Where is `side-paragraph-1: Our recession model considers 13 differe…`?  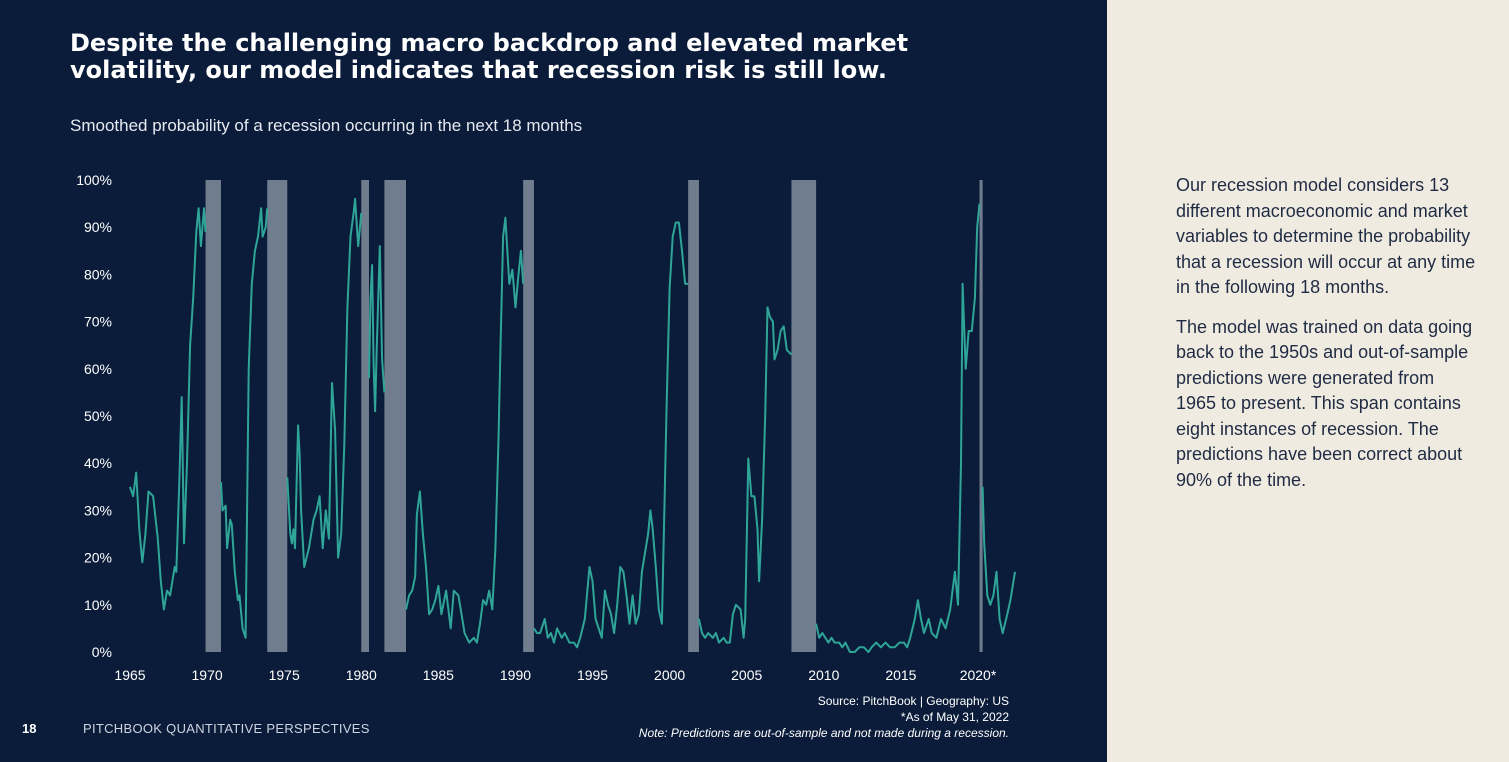
side-paragraph-1: Our recession model considers 13 differe… is located at coordinates (1326, 236).